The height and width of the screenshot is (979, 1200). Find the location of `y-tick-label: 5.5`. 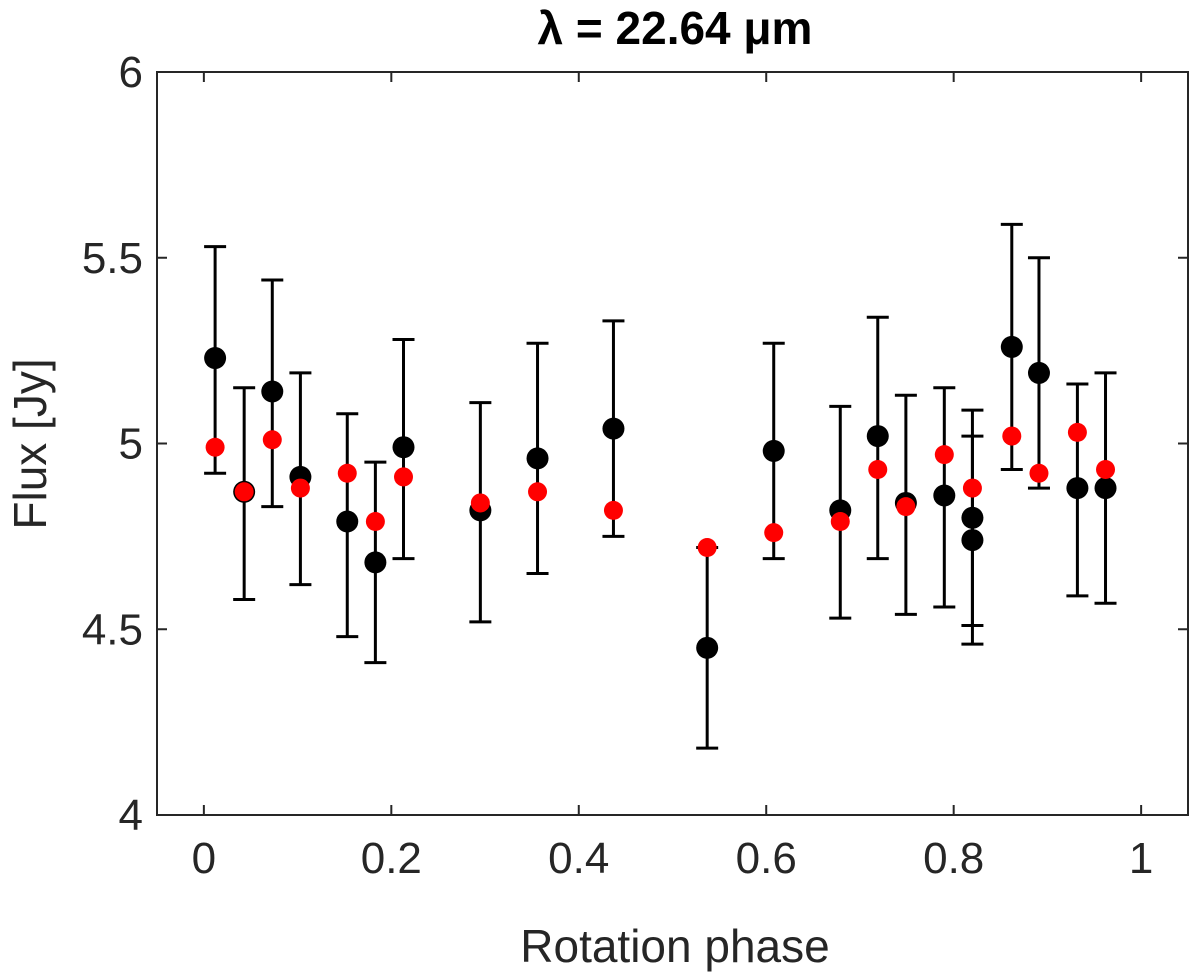

y-tick-label: 5.5 is located at coordinates (112, 258).